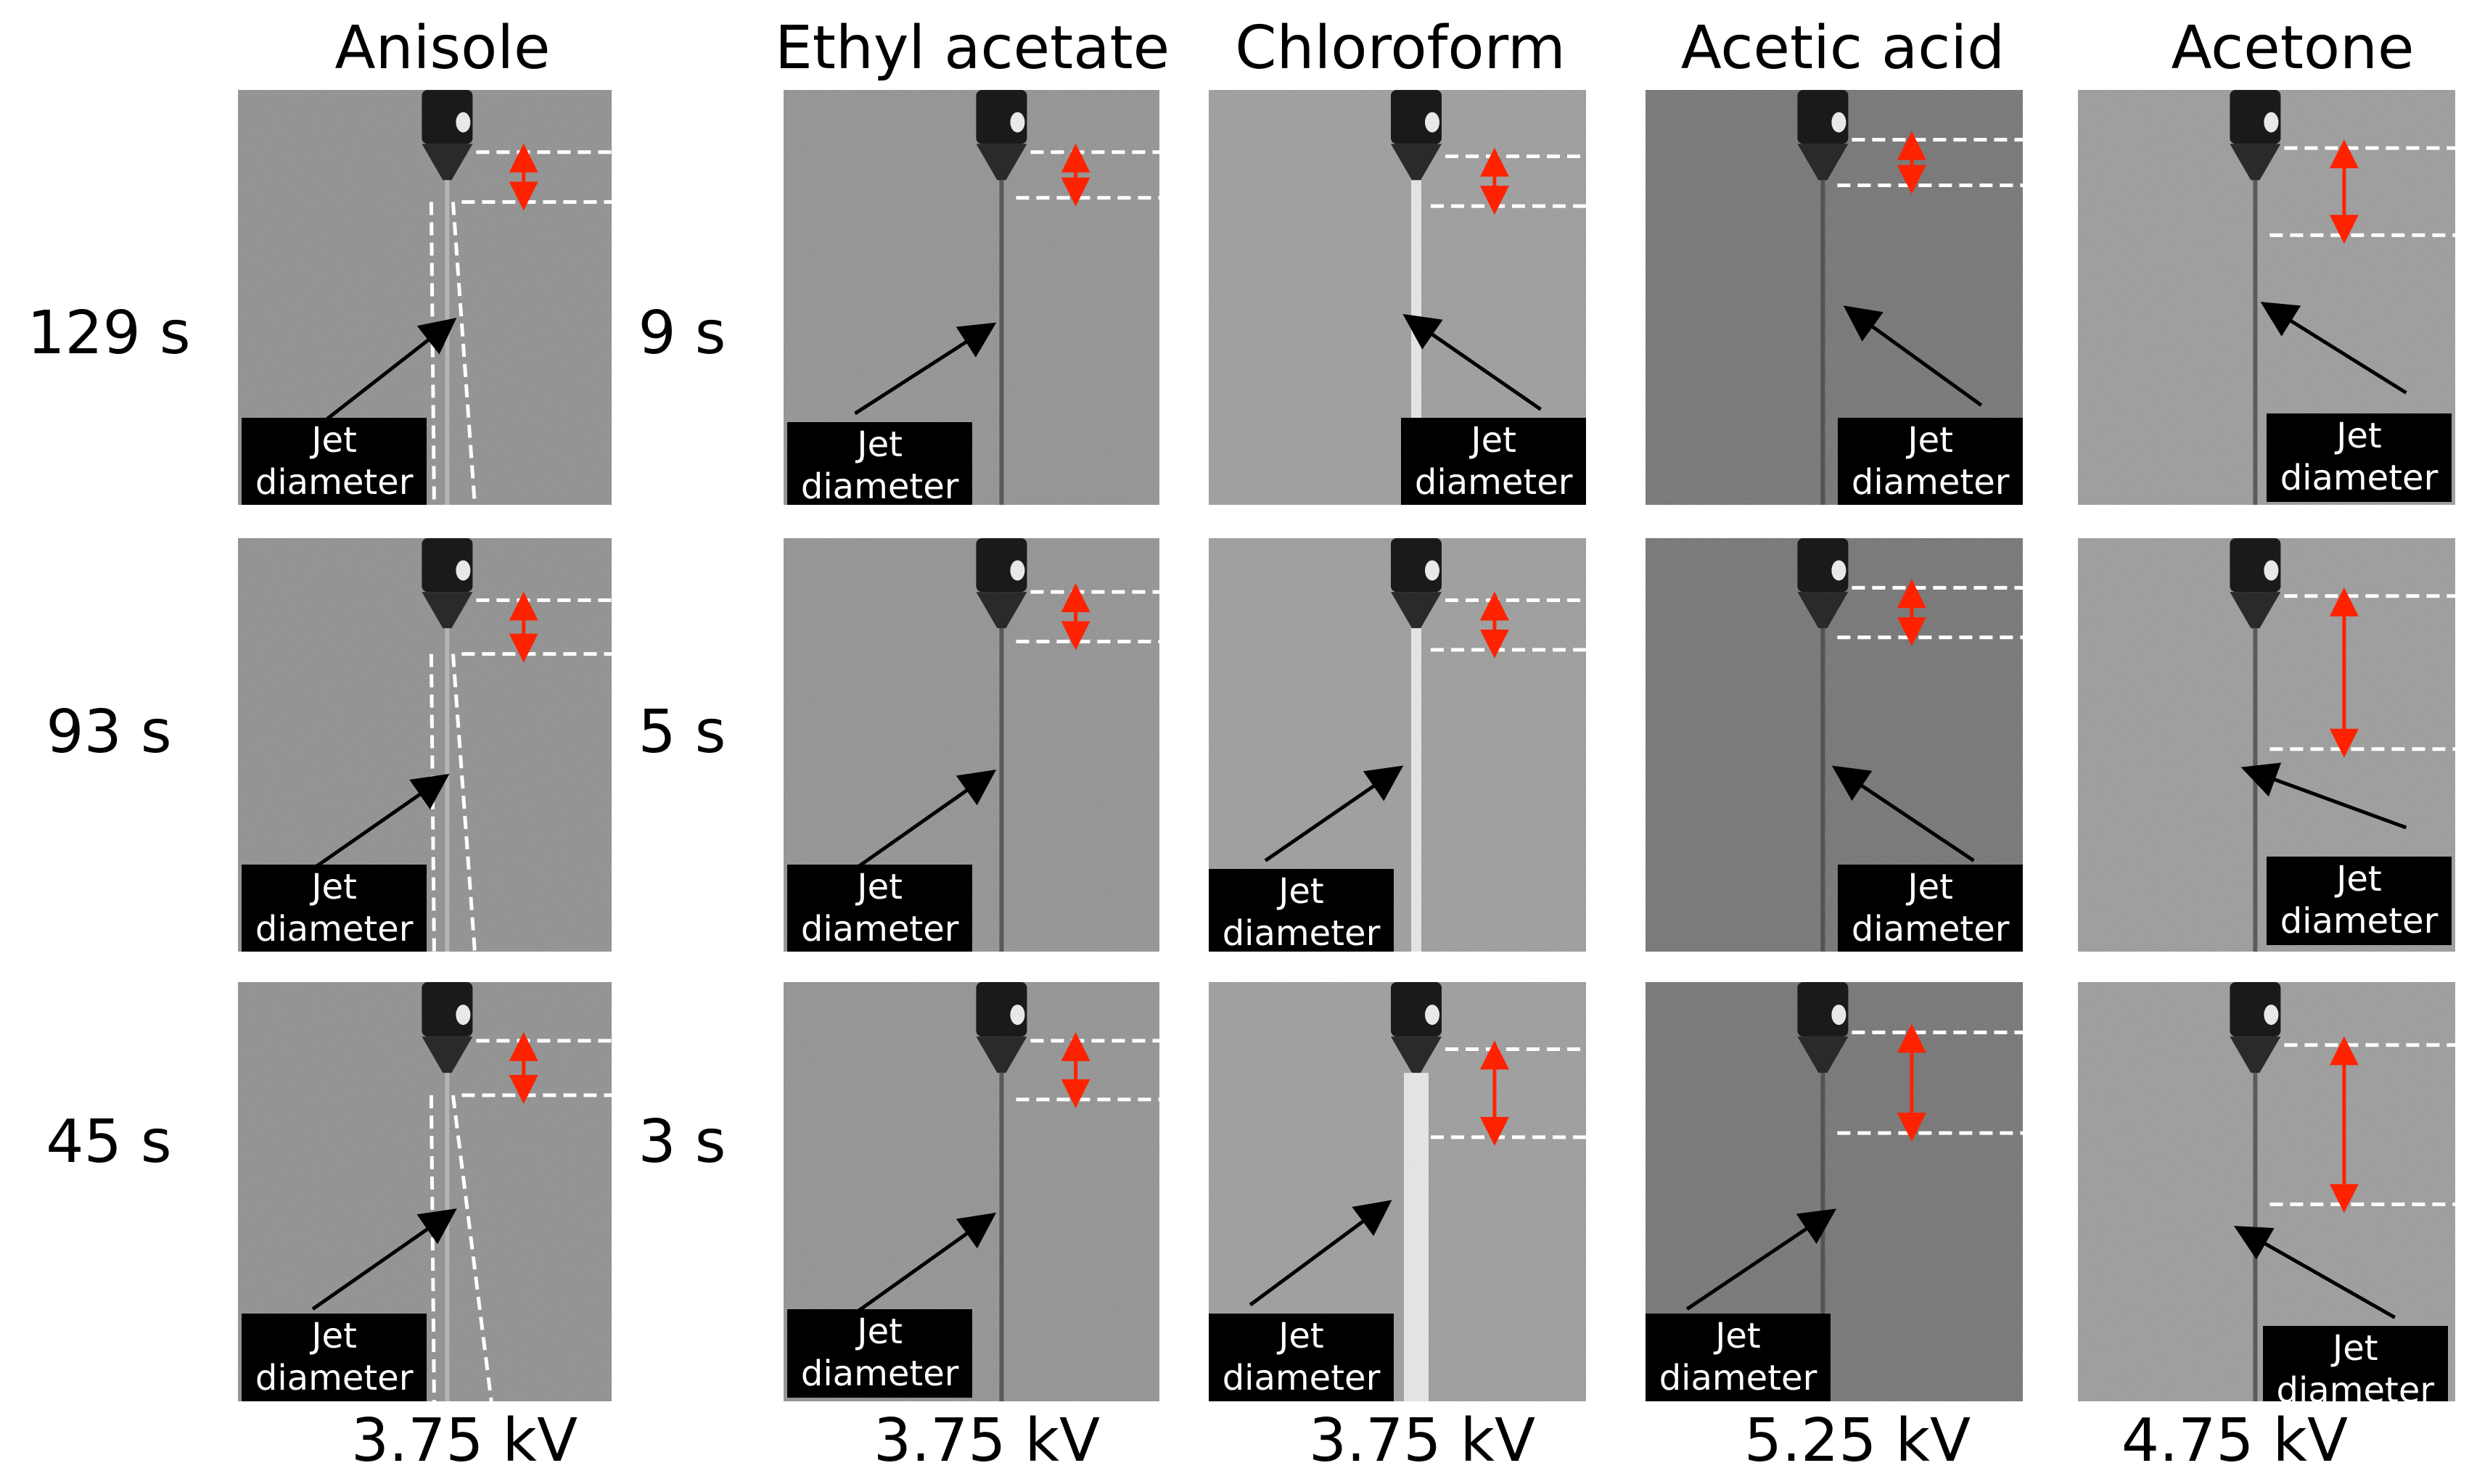 The image size is (2469, 1484). I want to click on voltage-label-anisole: 3.75 kV, so click(464, 1441).